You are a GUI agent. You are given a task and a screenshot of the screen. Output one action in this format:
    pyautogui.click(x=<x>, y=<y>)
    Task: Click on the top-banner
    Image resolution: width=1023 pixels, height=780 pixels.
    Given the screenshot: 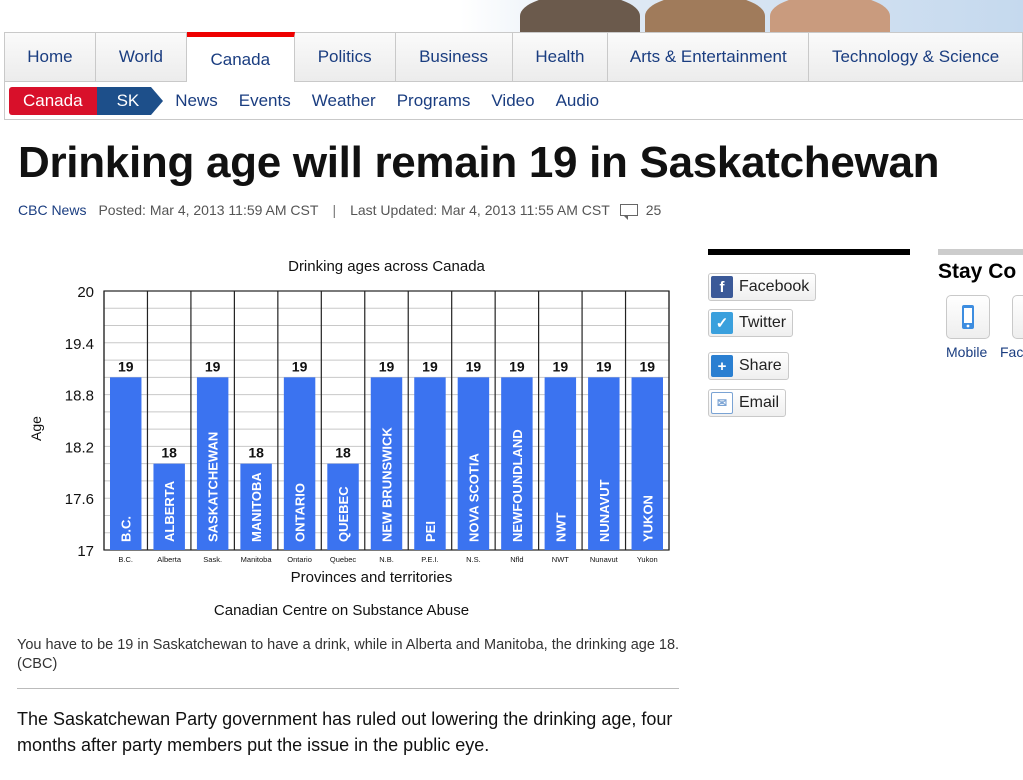 What is the action you would take?
    pyautogui.click(x=511, y=16)
    